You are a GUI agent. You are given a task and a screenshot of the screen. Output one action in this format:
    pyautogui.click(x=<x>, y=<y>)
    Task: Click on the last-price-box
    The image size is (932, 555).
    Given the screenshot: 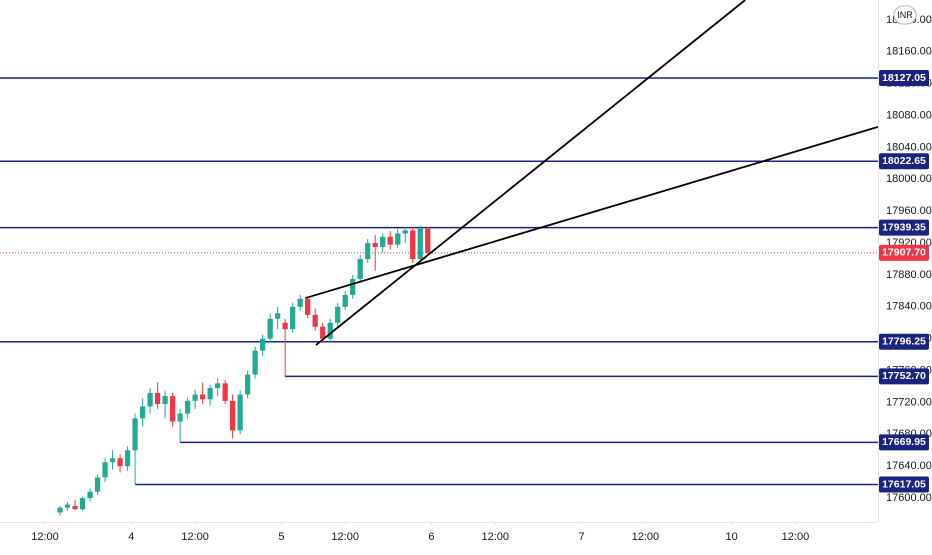 What is the action you would take?
    pyautogui.click(x=904, y=252)
    